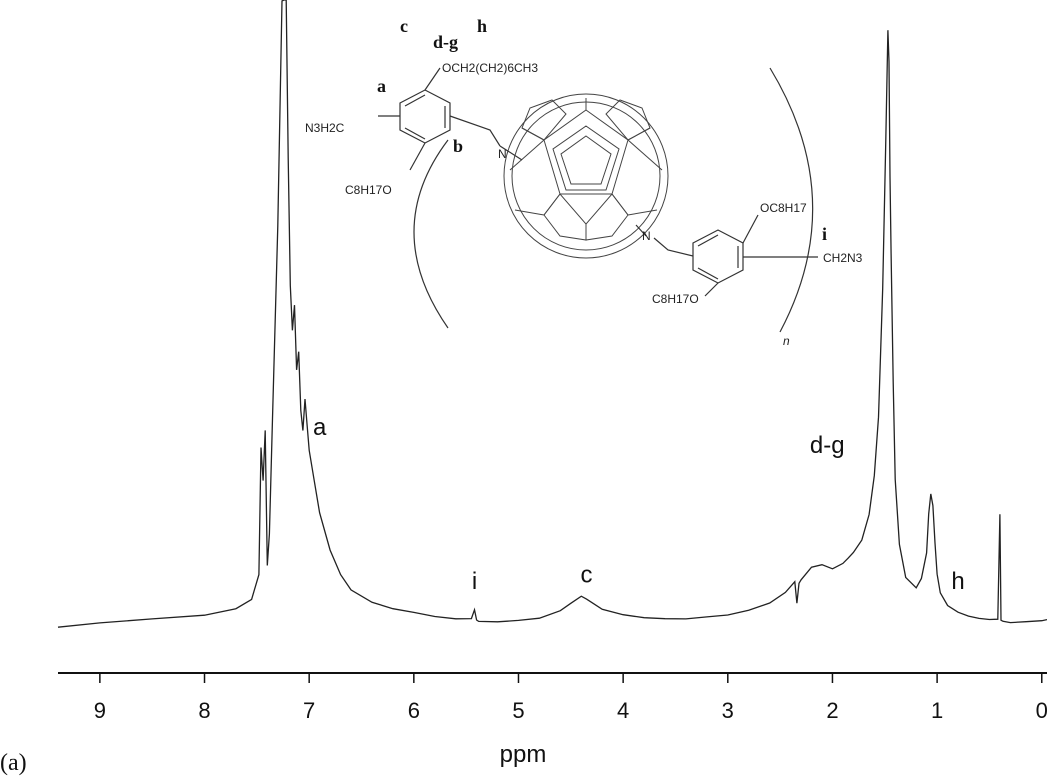 The height and width of the screenshot is (776, 1047). Describe the element at coordinates (1041, 710) in the screenshot. I see `x-tick-label-0: 0` at that location.